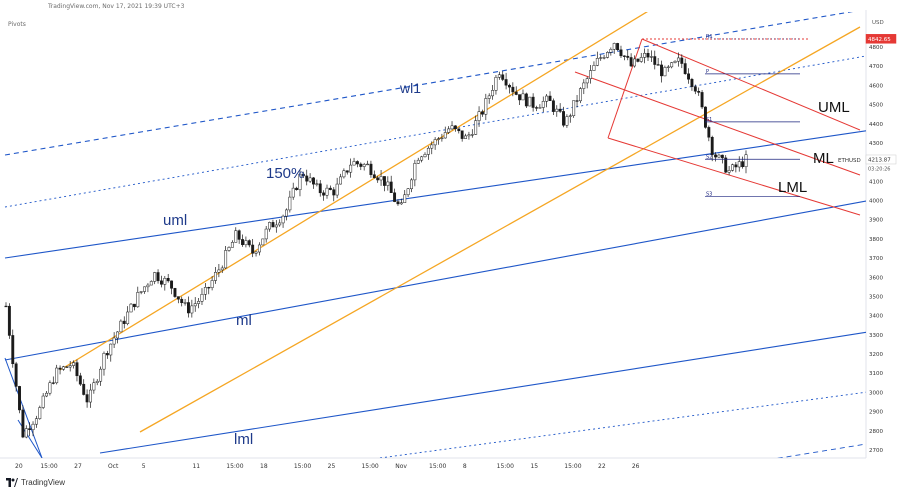  I want to click on price-tick-label: 4100, so click(876, 182).